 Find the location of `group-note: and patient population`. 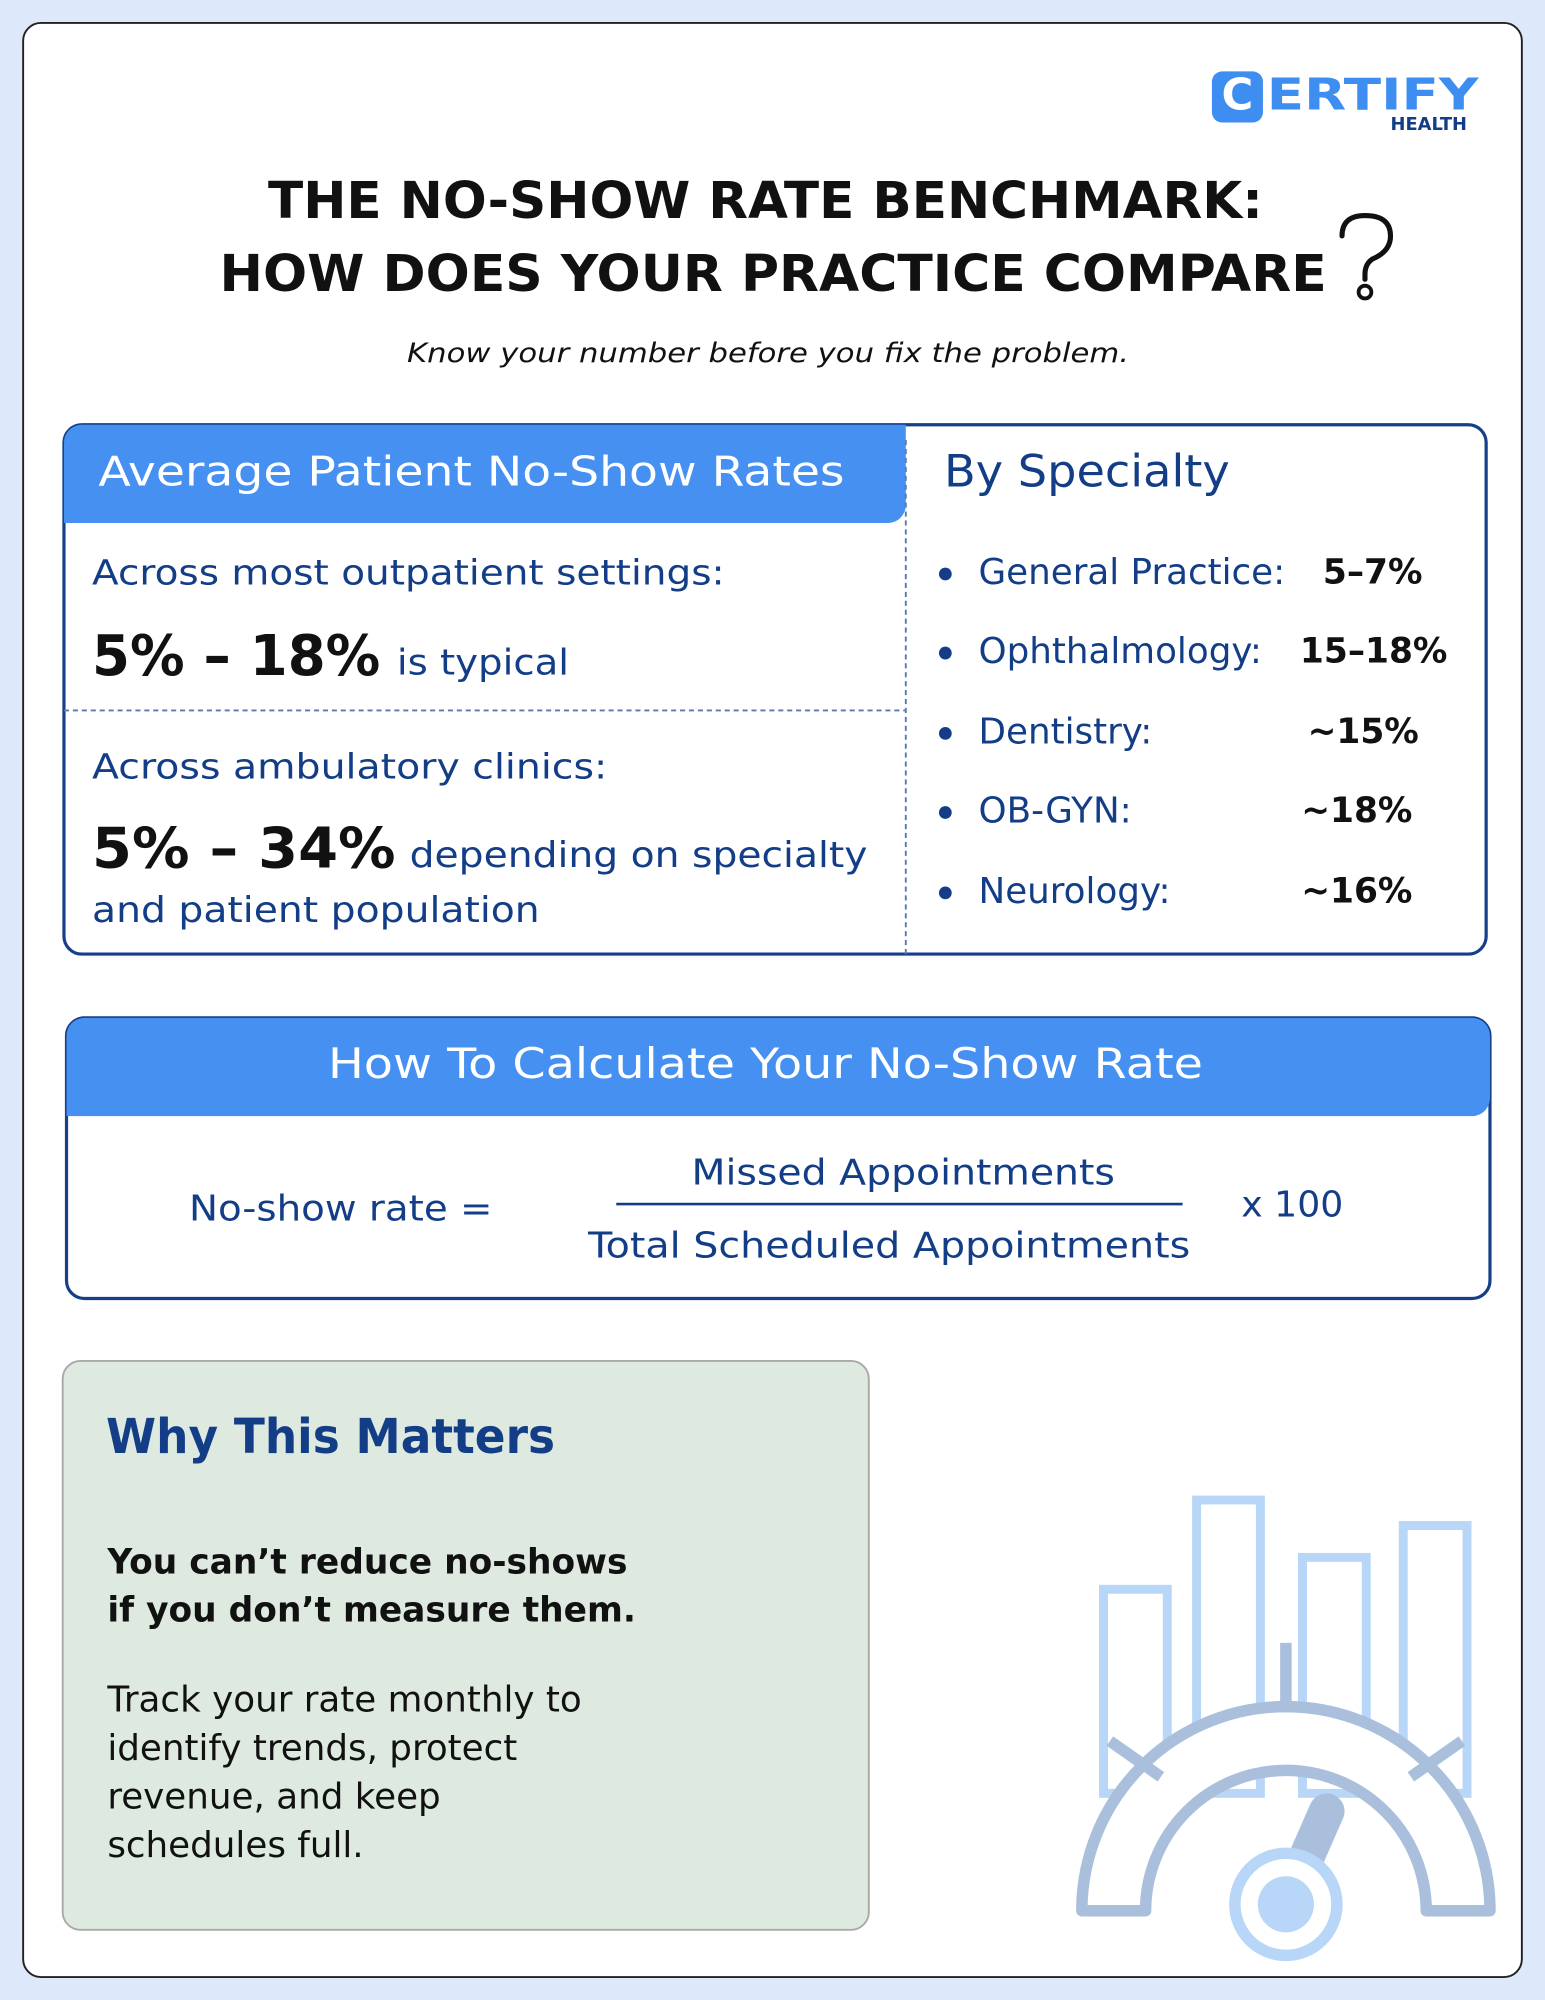

group-note: and patient population is located at coordinates (316, 910).